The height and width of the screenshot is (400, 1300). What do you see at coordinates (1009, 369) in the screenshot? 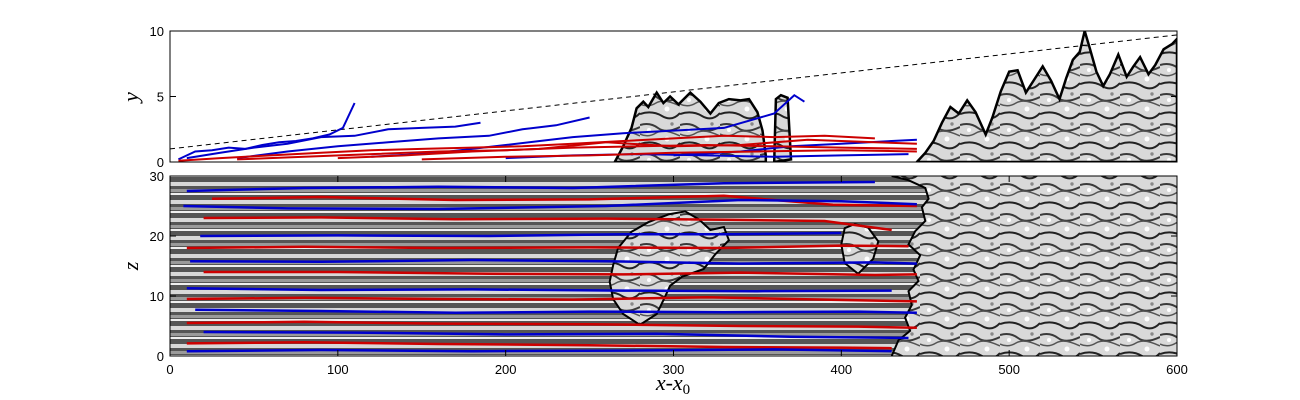
I see `bottom-x-tick-label: 500` at bounding box center [1009, 369].